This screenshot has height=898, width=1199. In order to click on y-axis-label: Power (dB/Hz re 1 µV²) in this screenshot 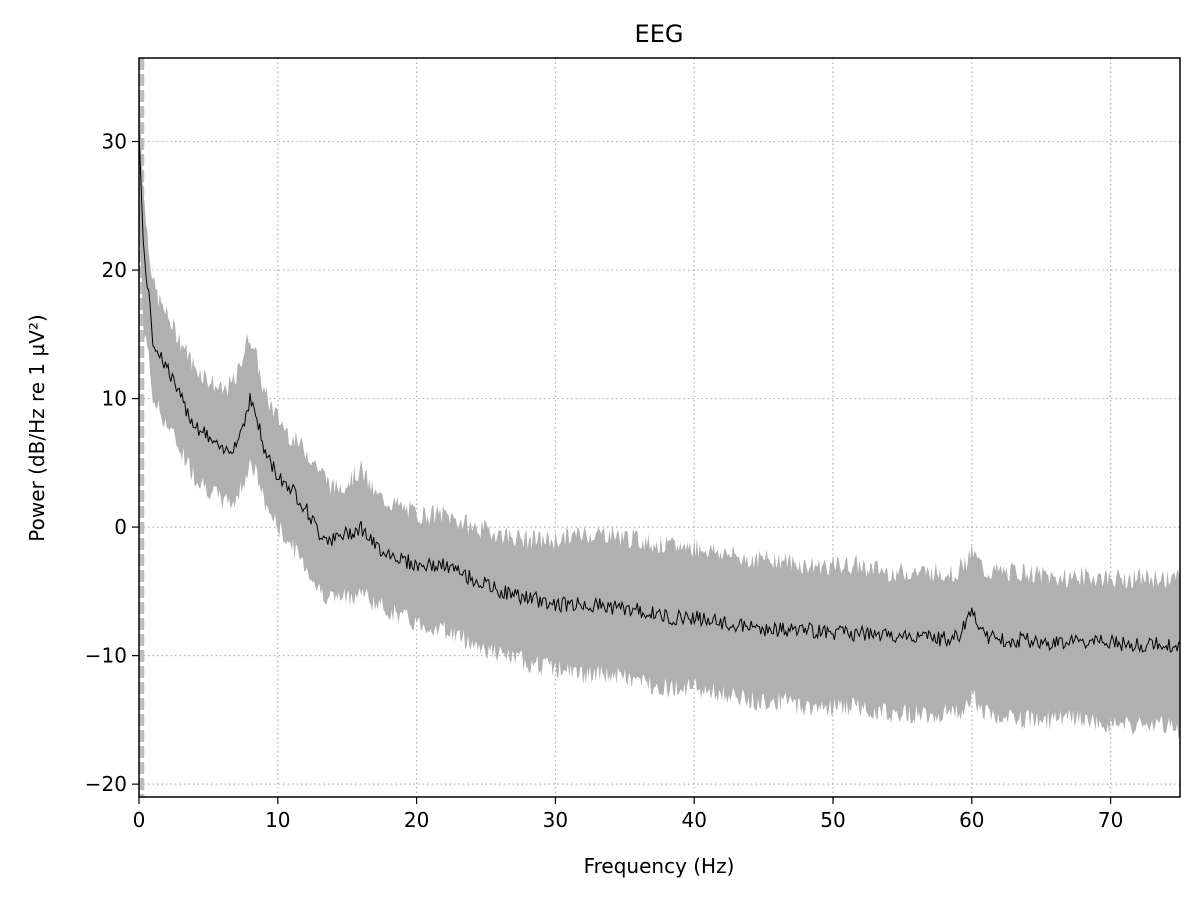, I will do `click(37, 427)`.